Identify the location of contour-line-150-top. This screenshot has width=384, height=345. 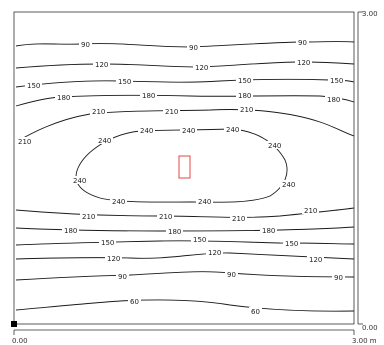
(185, 83).